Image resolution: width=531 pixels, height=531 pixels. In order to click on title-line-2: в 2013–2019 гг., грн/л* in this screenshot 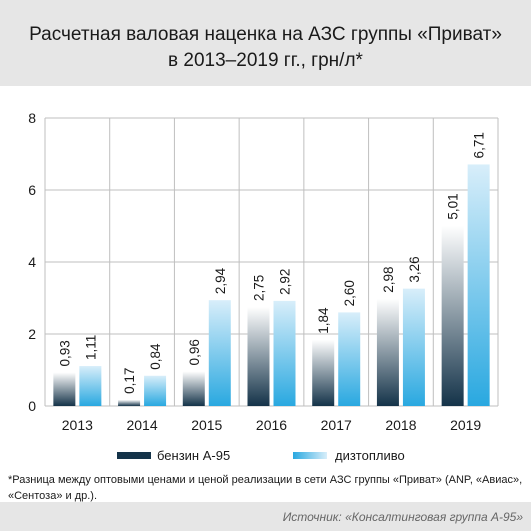, I will do `click(265, 60)`.